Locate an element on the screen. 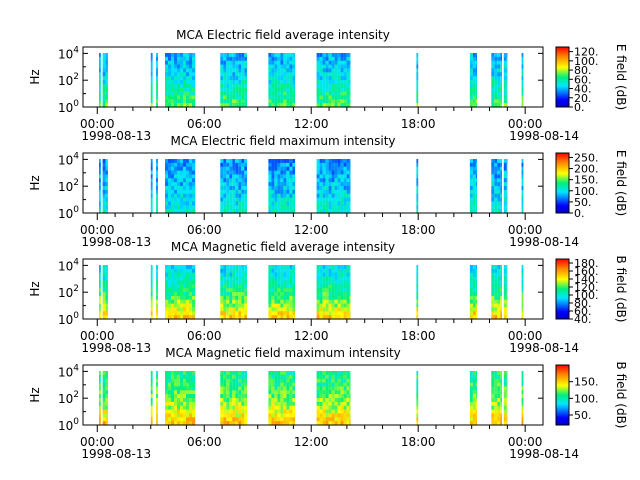  x-tick-time: 06:00 is located at coordinates (204, 442).